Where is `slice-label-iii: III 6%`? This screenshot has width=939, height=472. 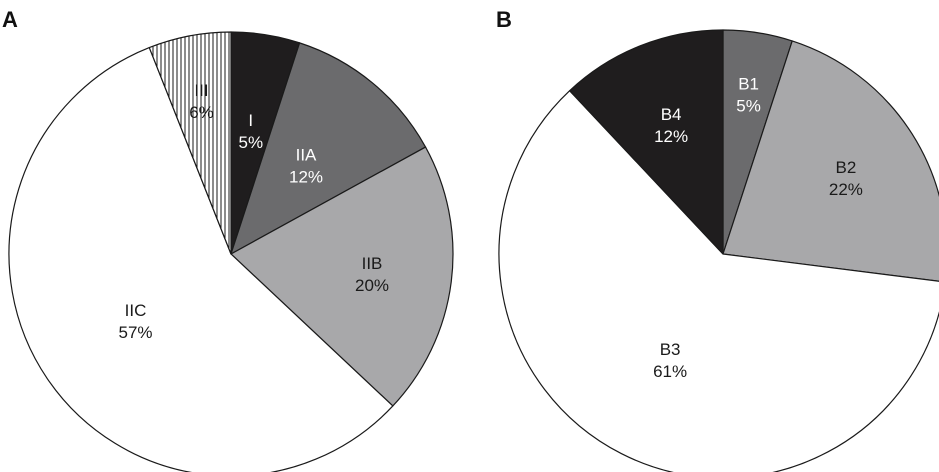
slice-label-iii: III 6% is located at coordinates (201, 101).